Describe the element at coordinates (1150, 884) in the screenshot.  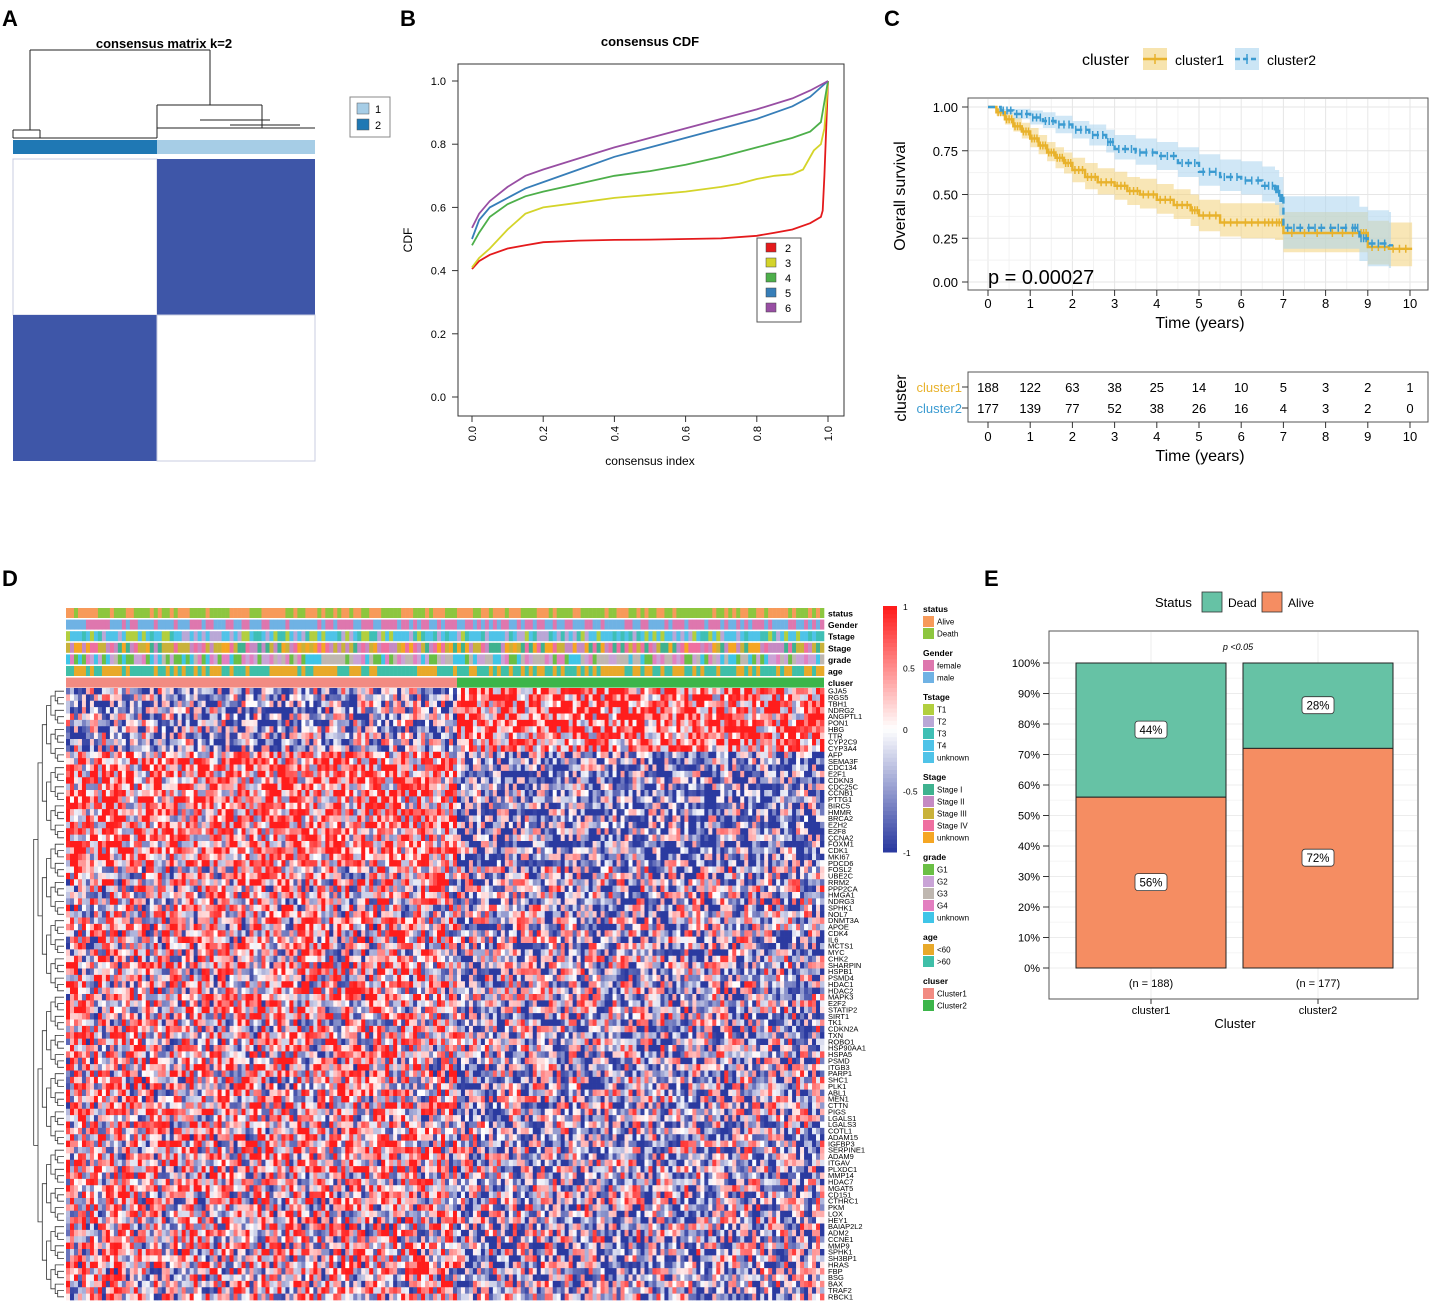
I see `bar-percent-label: 56%` at that location.